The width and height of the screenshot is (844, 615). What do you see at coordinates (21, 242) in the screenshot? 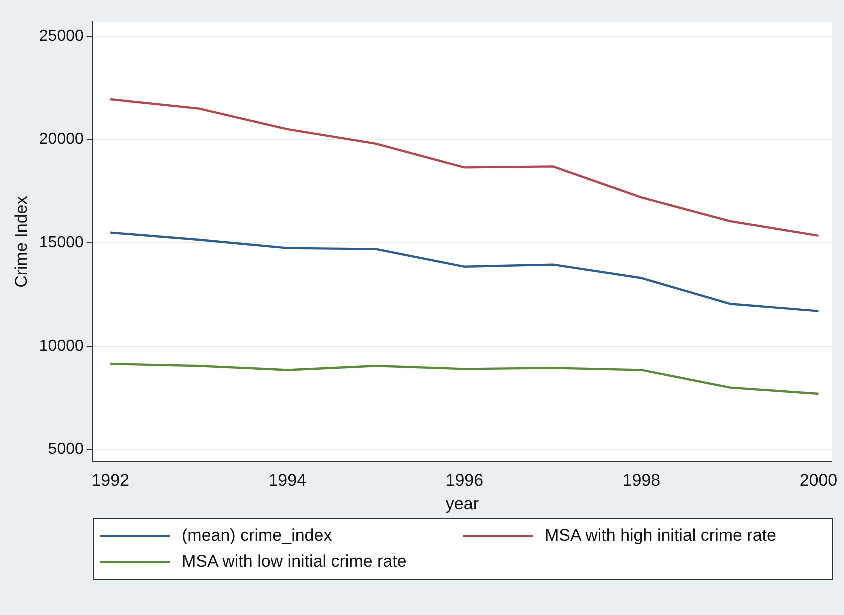
I see `y-axis-title: Crime Index` at bounding box center [21, 242].